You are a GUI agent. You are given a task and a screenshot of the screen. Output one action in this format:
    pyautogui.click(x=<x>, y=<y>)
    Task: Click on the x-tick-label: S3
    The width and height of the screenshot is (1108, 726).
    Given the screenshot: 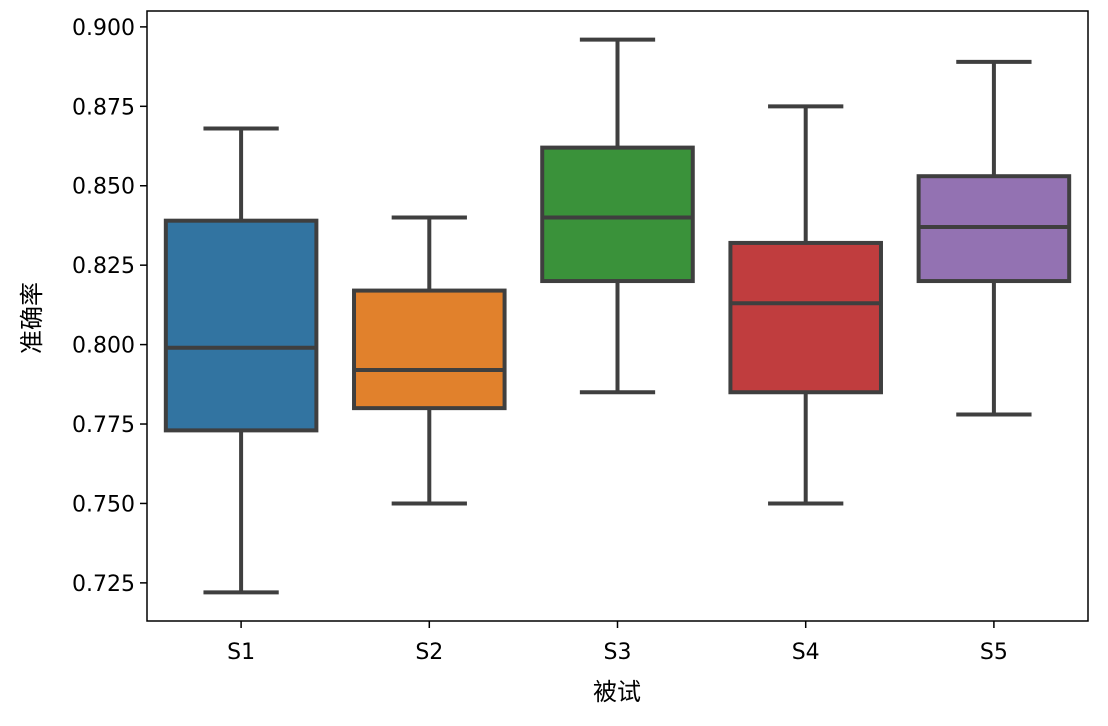 What is the action you would take?
    pyautogui.click(x=618, y=652)
    